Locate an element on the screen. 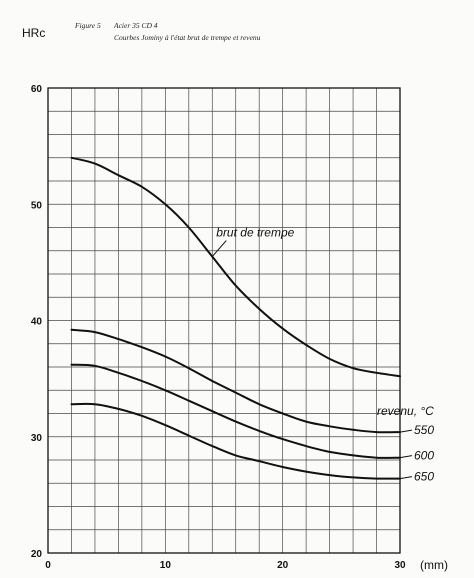 The width and height of the screenshot is (474, 578). figure-number: Figure 5 is located at coordinates (87, 25).